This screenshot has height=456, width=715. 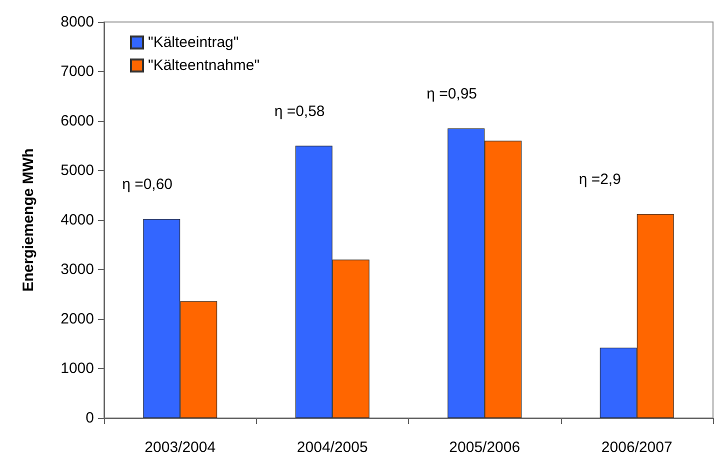 What do you see at coordinates (452, 93) in the screenshot?
I see `annotation: η =0,95` at bounding box center [452, 93].